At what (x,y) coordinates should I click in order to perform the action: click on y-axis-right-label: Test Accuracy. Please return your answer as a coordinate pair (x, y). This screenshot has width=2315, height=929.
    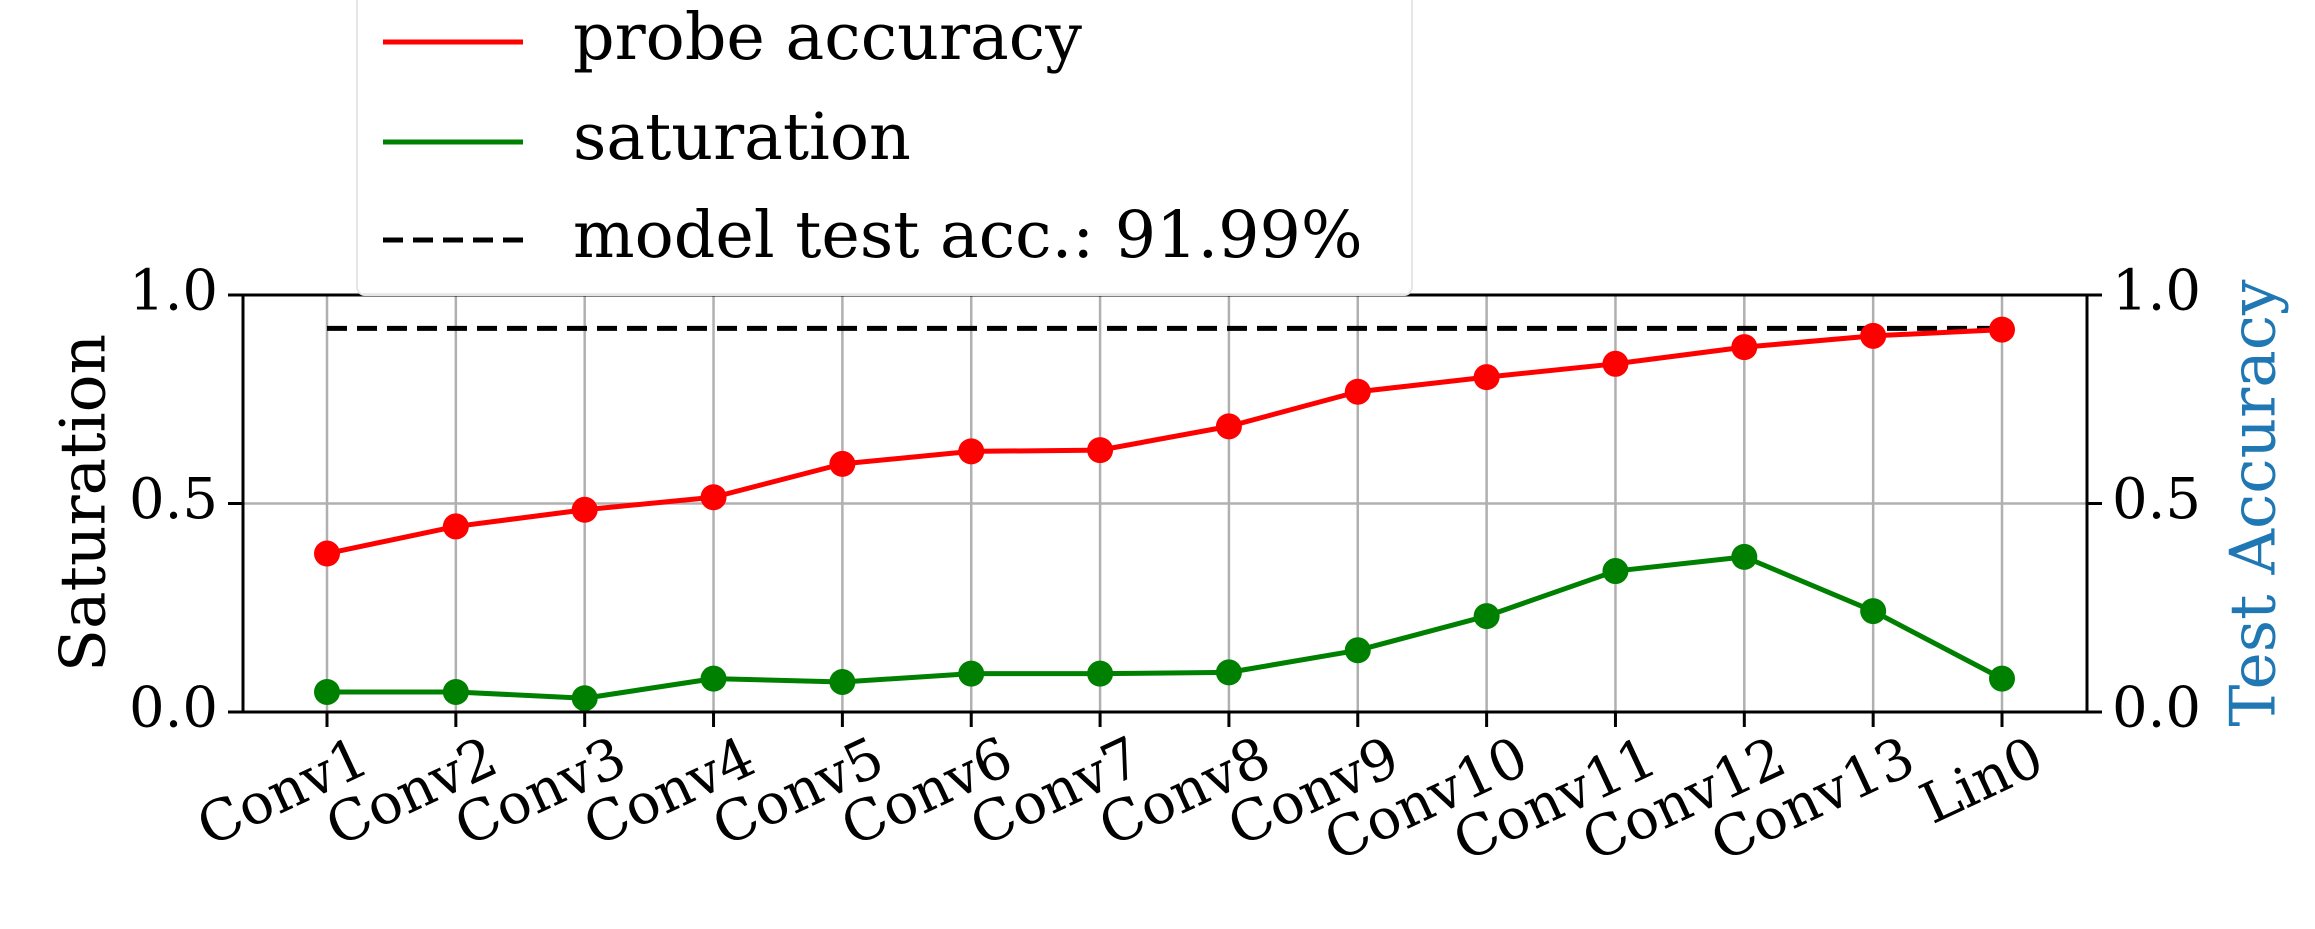
    Looking at the image, I should click on (2253, 503).